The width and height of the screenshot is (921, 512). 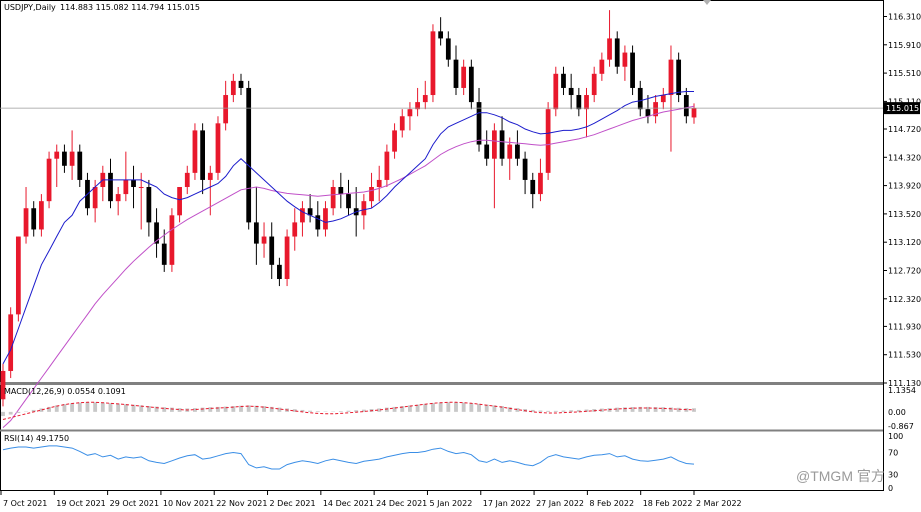 What do you see at coordinates (30, 7) in the screenshot?
I see `symbol-label: USDJPY,Daily` at bounding box center [30, 7].